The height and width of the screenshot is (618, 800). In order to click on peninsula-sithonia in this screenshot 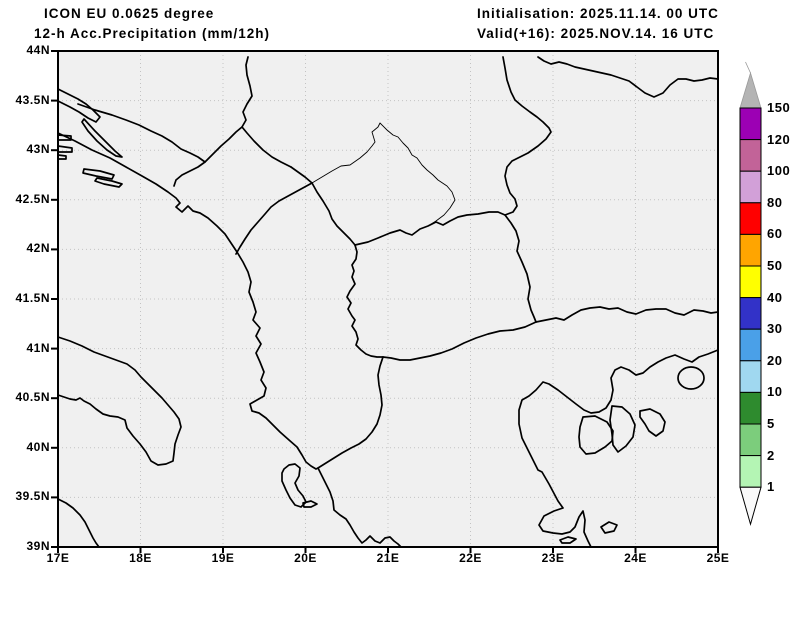, I will do `click(622, 429)`.